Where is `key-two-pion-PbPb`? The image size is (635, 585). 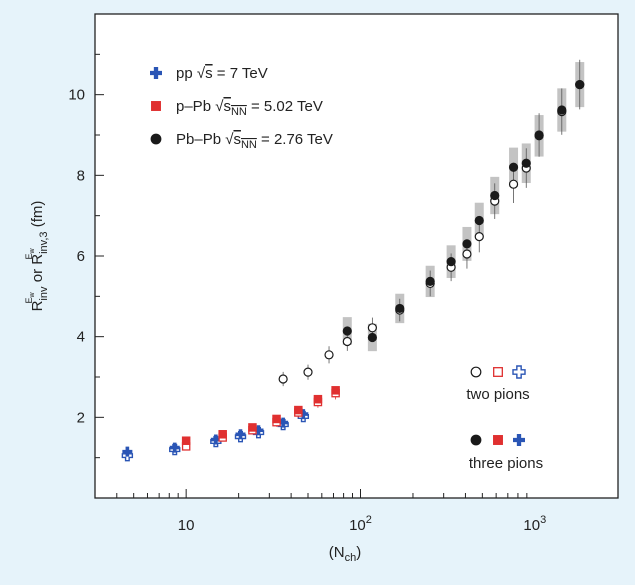
key-two-pion-PbPb is located at coordinates (476, 372).